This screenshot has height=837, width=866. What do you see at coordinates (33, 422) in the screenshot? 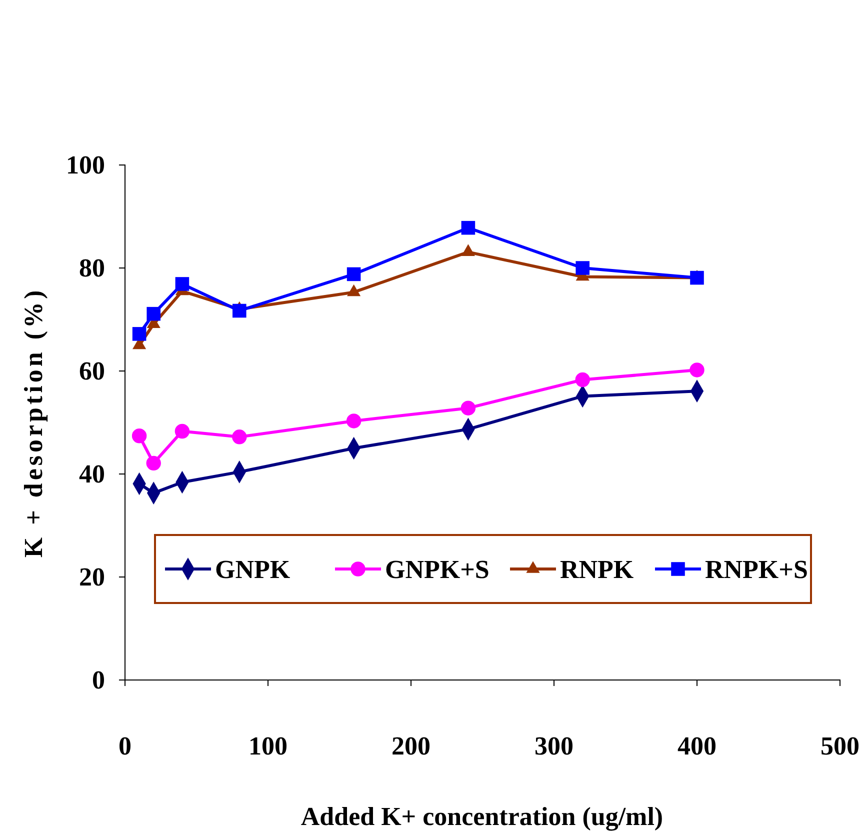
I see `y-axis-title: K + desorption (%)` at bounding box center [33, 422].